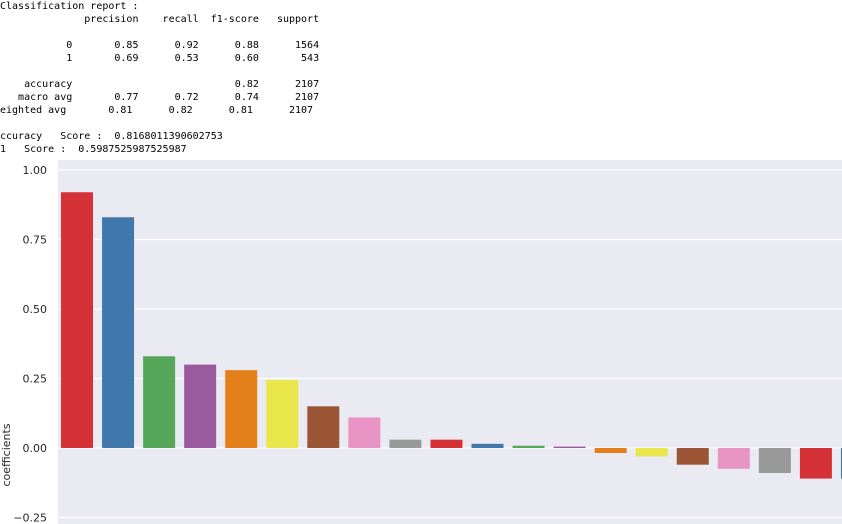 This screenshot has height=524, width=842. Describe the element at coordinates (35, 170) in the screenshot. I see `y-tick-label: 1.00` at that location.